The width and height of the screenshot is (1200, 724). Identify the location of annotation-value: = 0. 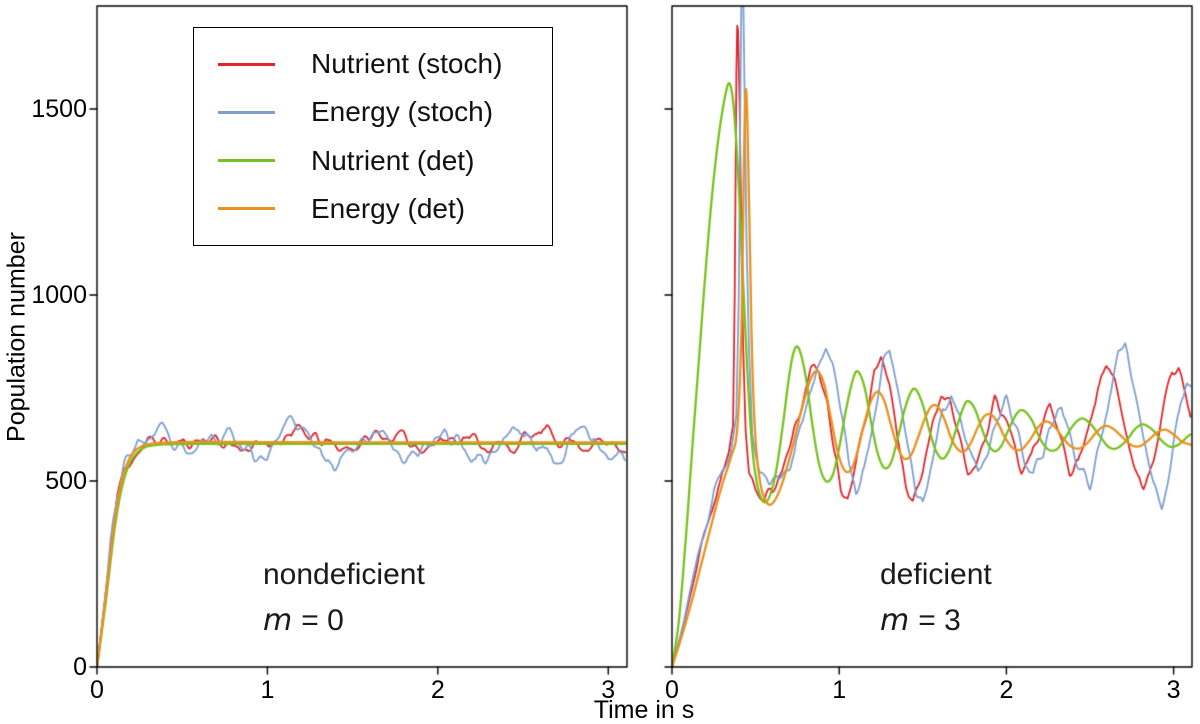
(322, 620).